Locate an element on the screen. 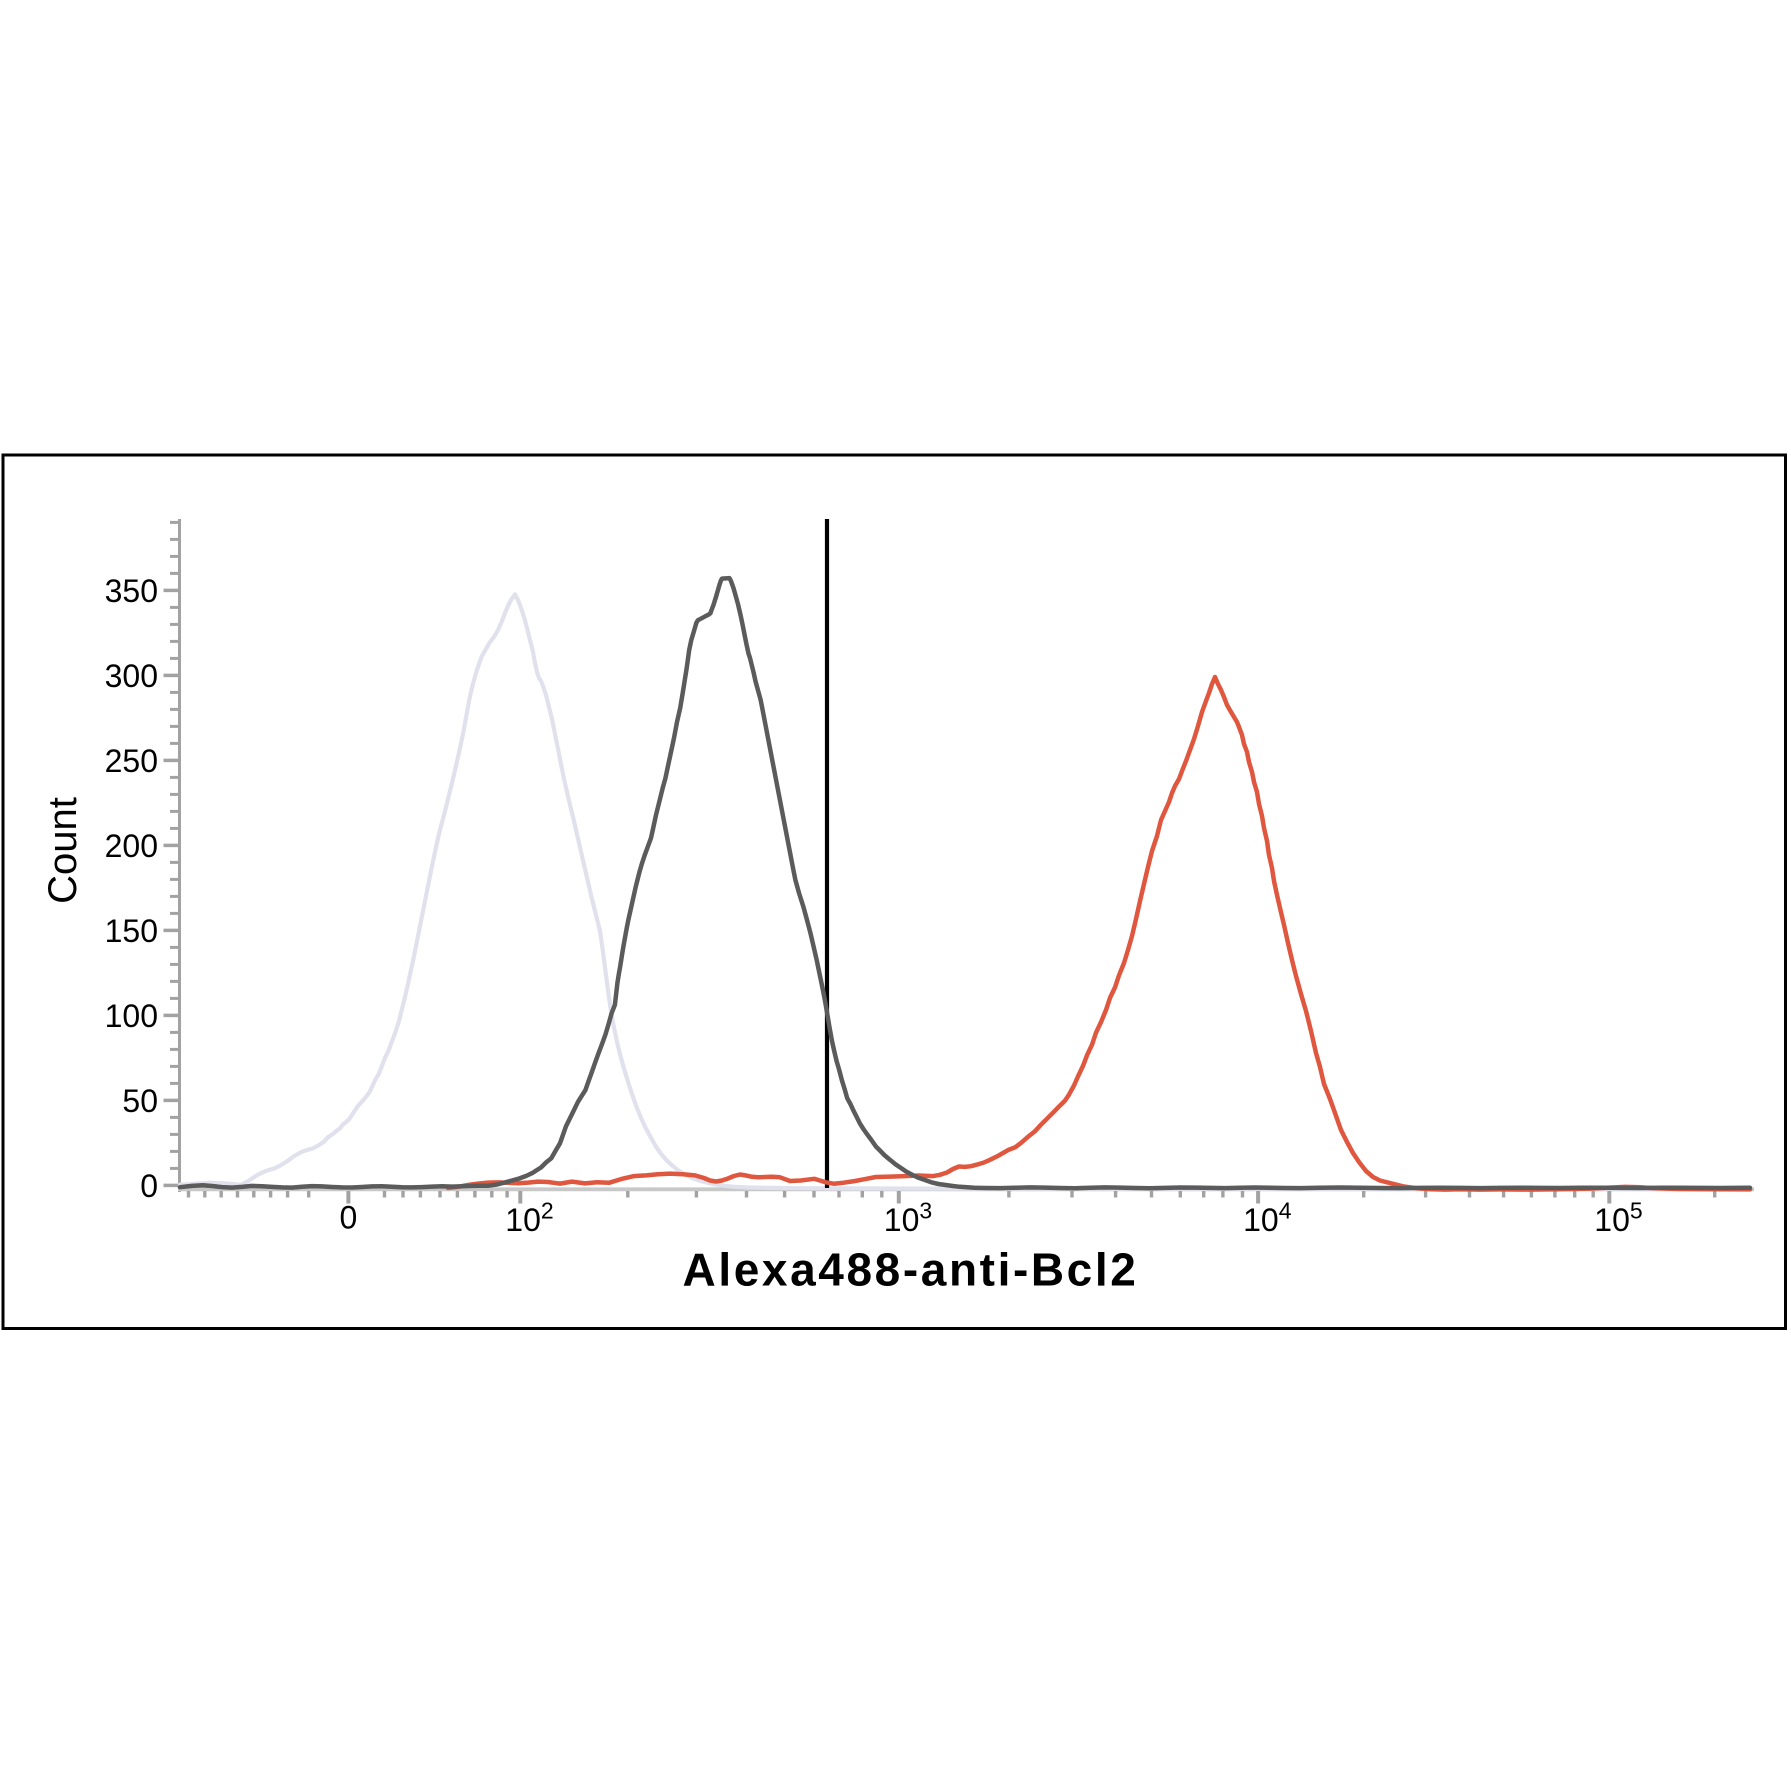  svg-text: 100 is located at coordinates (131, 1016).